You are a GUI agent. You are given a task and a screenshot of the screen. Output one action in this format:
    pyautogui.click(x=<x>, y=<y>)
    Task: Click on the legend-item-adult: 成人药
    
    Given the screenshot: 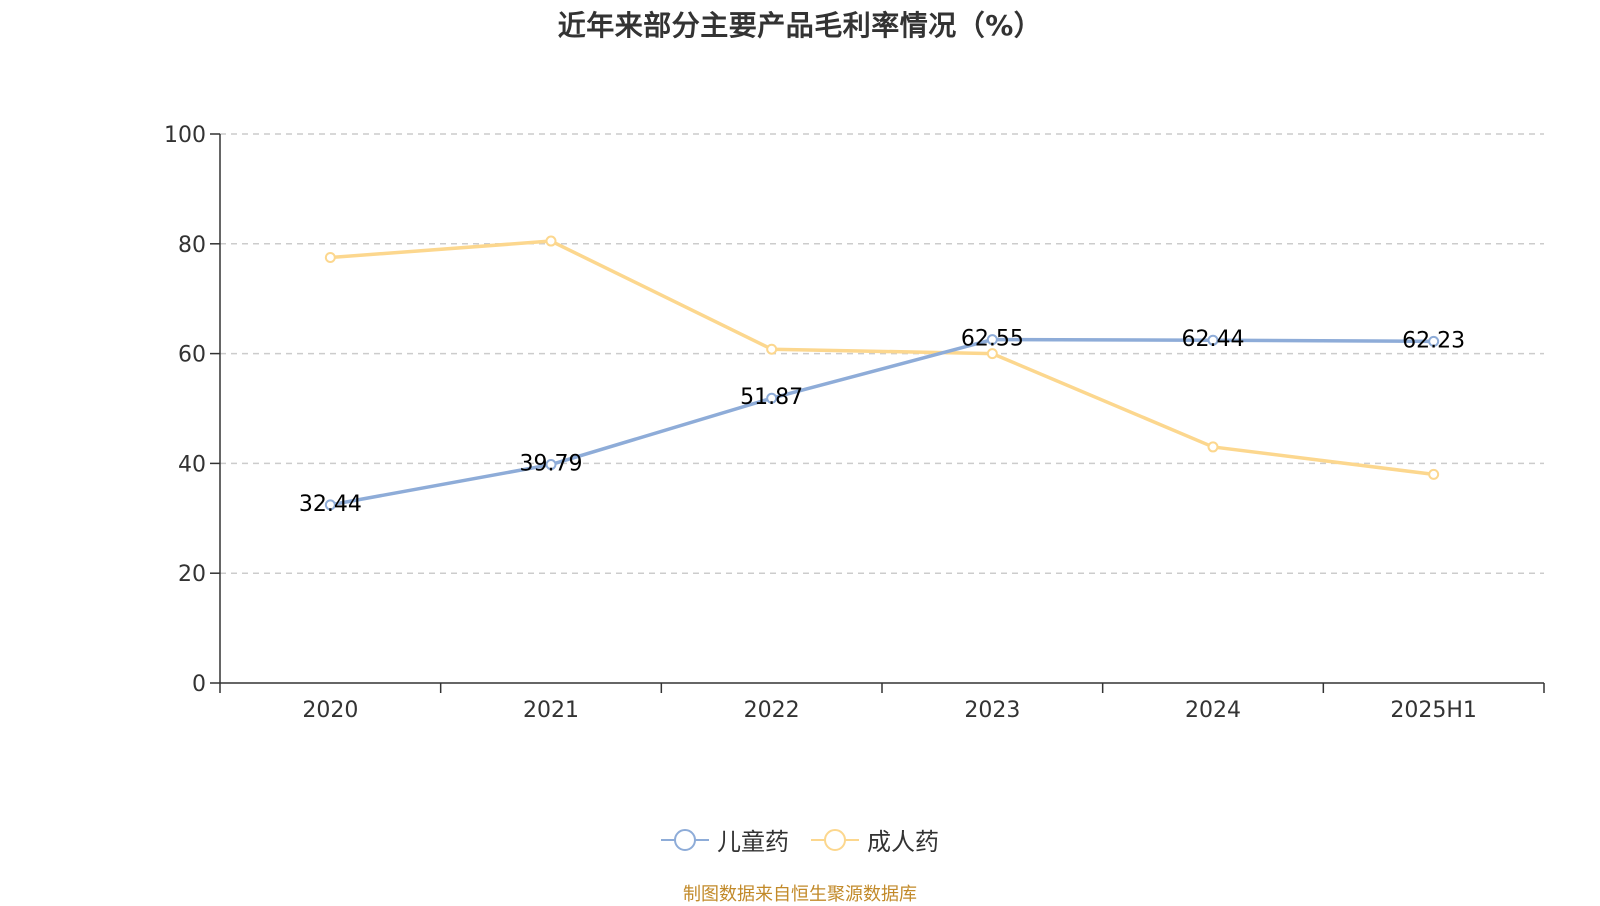 What is the action you would take?
    pyautogui.click(x=875, y=839)
    